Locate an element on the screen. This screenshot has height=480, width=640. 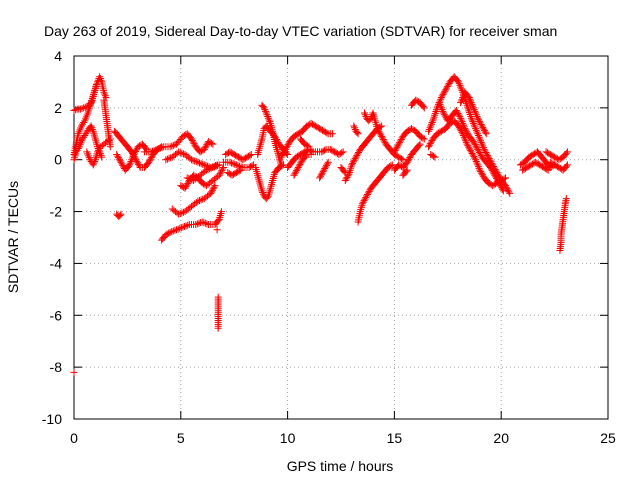
data-series-arc-c4 is located at coordinates (203, 172).